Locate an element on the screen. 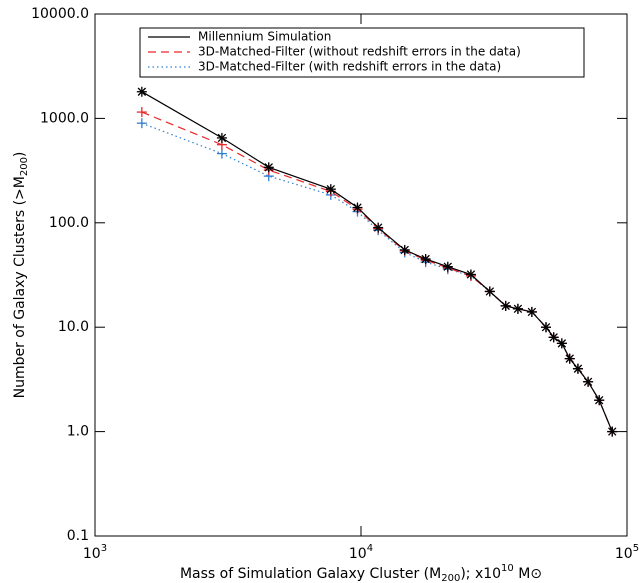  y-axis-label: Number of Galaxy Clusters (>M200) is located at coordinates (21, 275).